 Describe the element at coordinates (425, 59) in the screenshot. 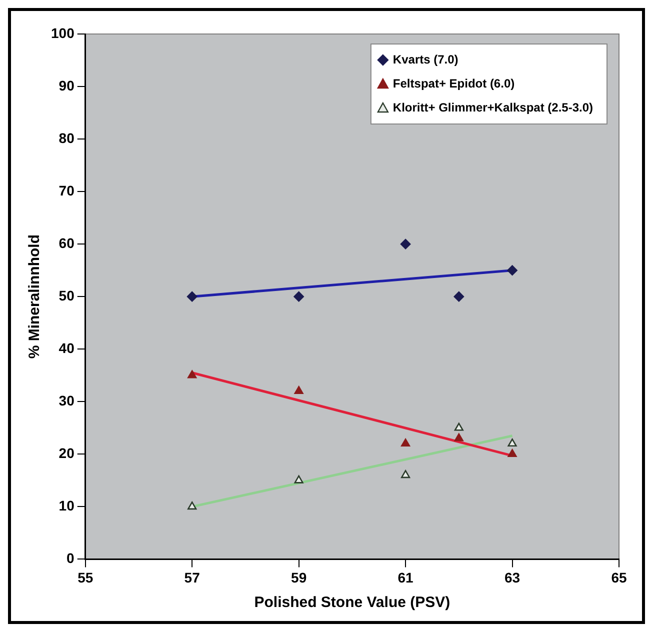

I see `legend-label: Kvarts (7.0)` at that location.